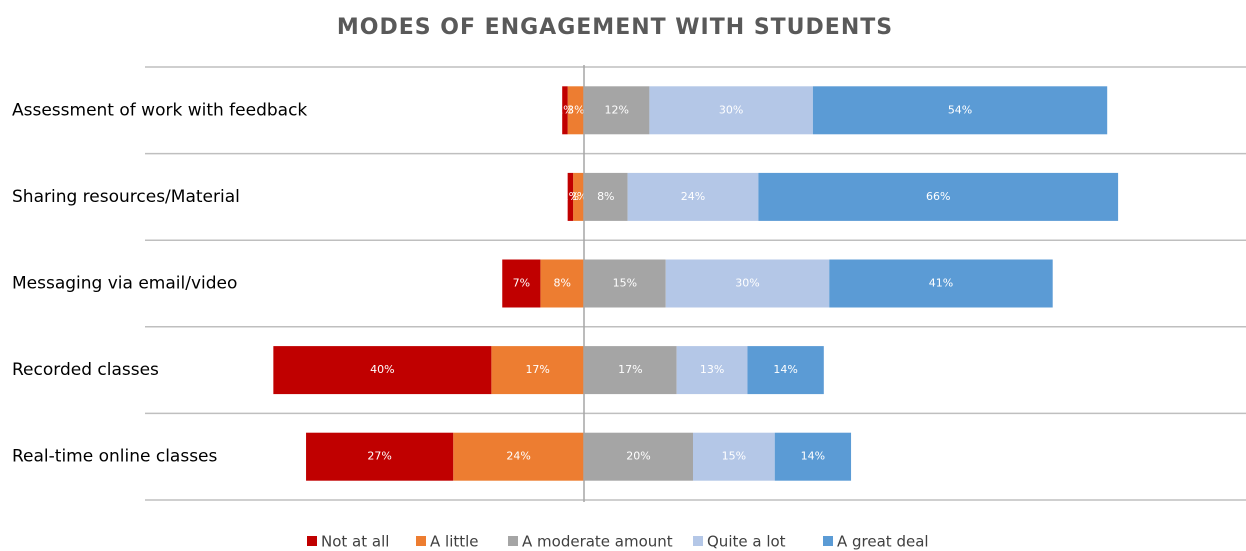 The height and width of the screenshot is (551, 1246). Describe the element at coordinates (746, 542) in the screenshot. I see `legend-label: Quite a lot` at that location.